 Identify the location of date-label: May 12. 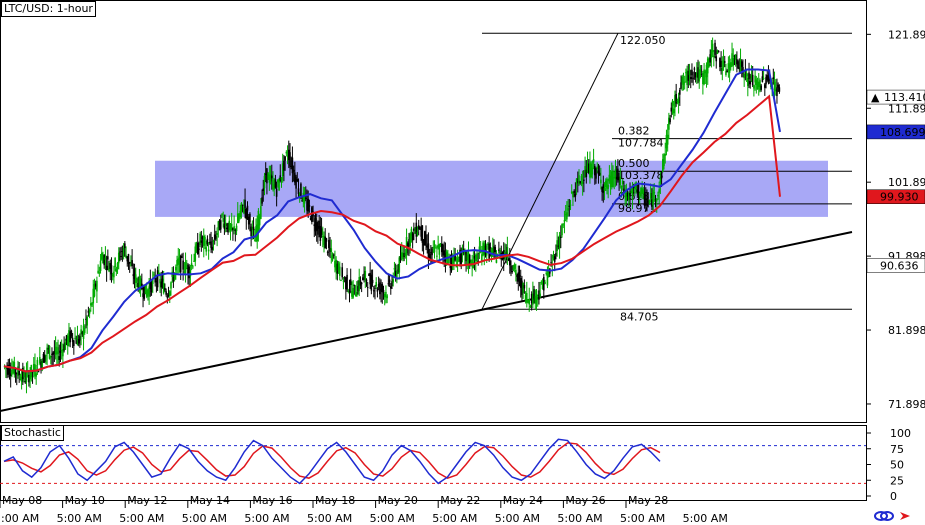
(147, 500).